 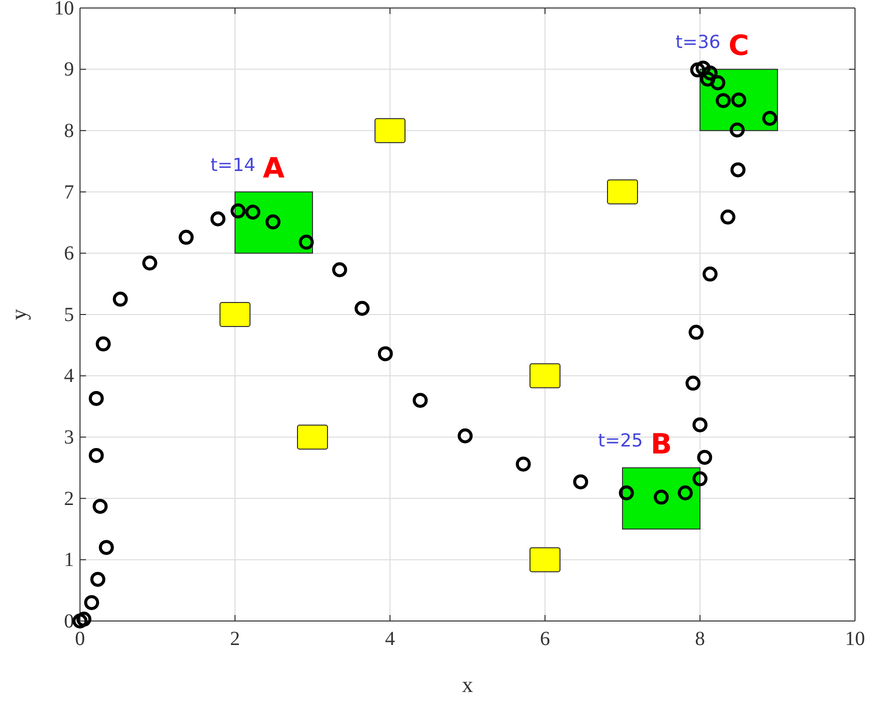 I want to click on x-tick-label: 10, so click(x=855, y=639).